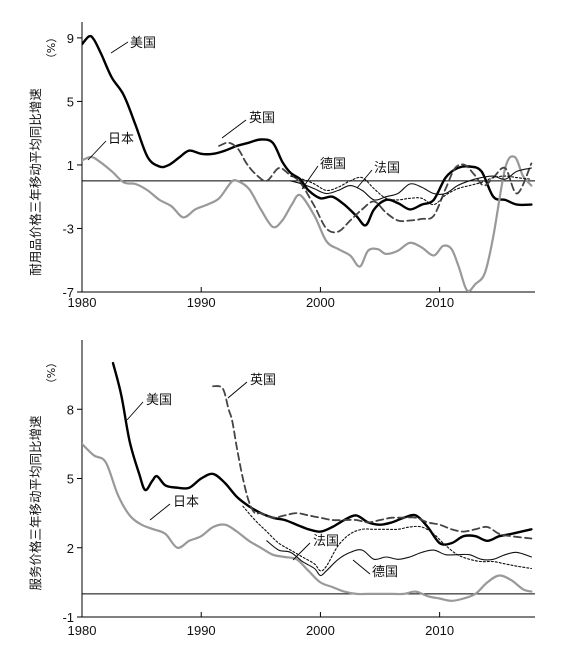  I want to click on y-tick-label: -7, so click(68, 292).